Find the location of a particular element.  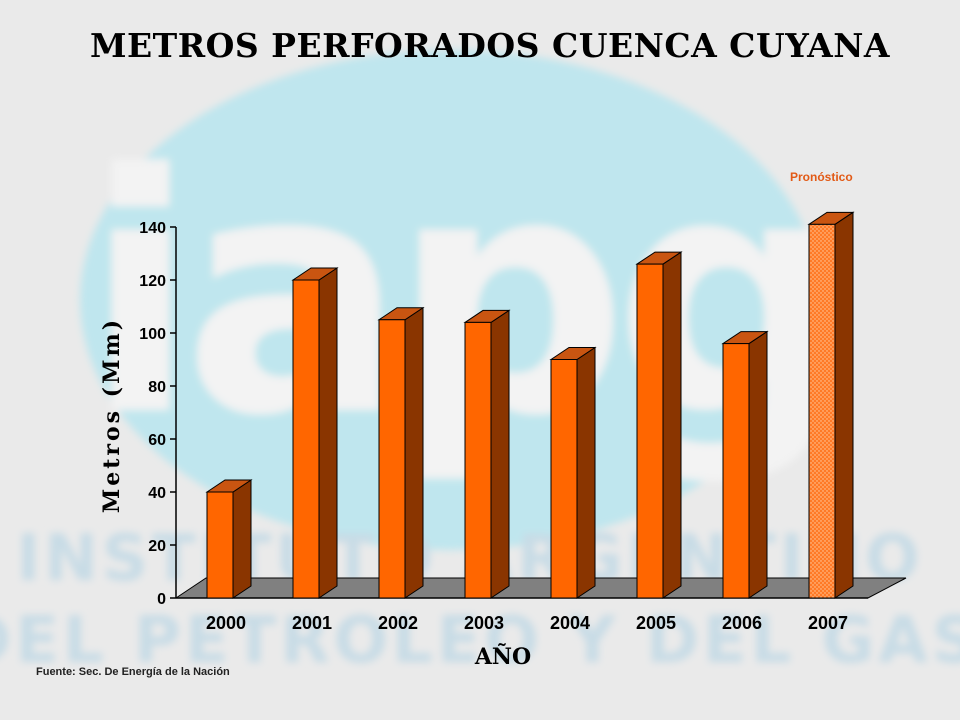

bar-2003 is located at coordinates (487, 454).